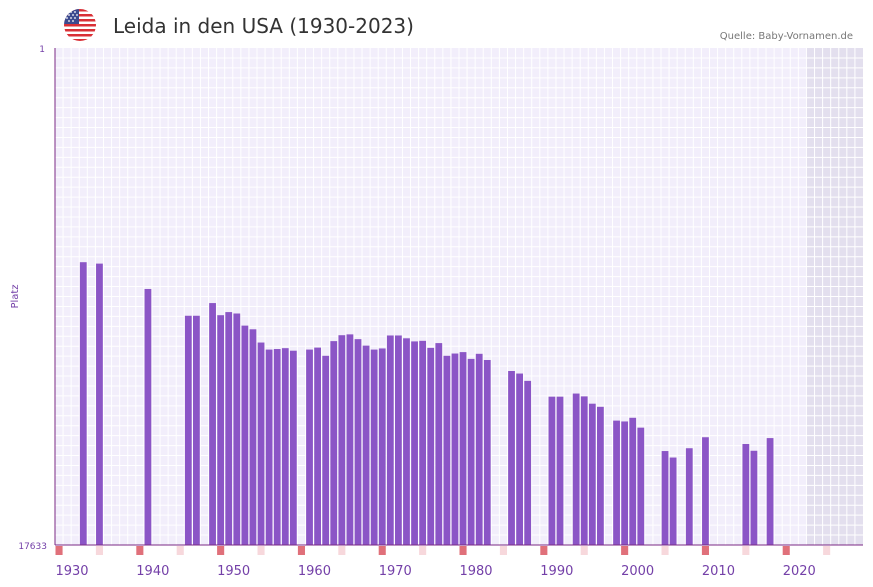 The width and height of the screenshot is (873, 587). I want to click on y-tick-label-bottom: 17633, so click(32, 547).